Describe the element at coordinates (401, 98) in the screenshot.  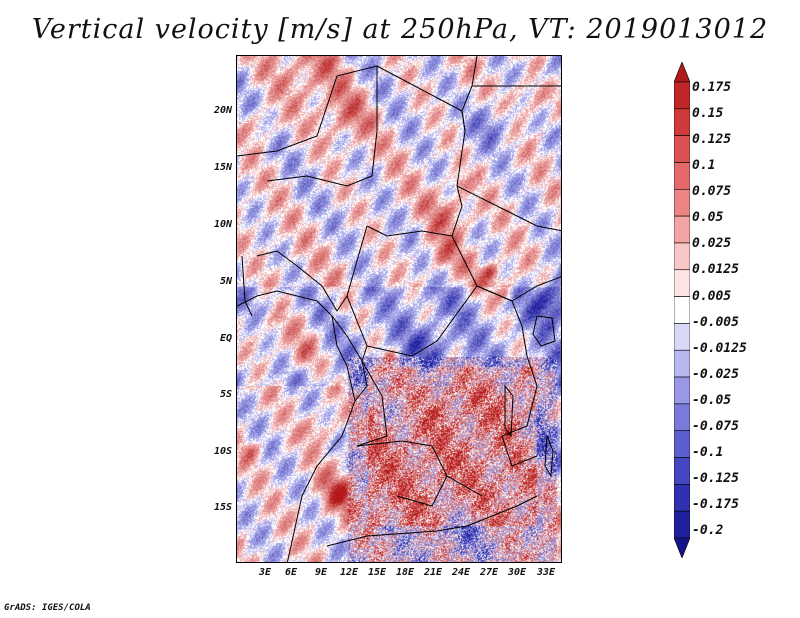
I see `border-algeria-niger` at that location.